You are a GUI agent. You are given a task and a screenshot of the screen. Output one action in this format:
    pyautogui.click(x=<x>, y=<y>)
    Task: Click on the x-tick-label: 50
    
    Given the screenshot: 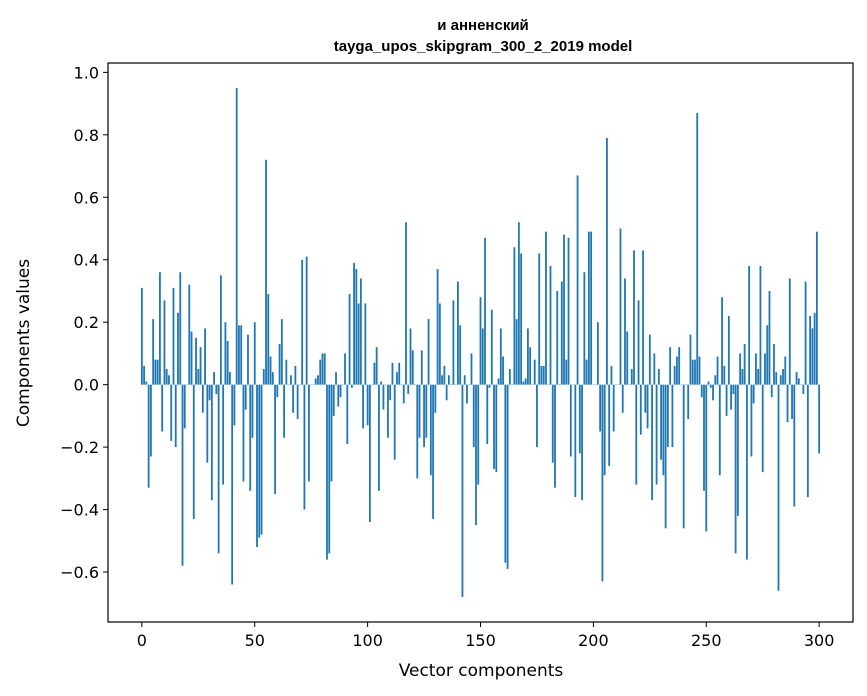 What is the action you would take?
    pyautogui.click(x=255, y=640)
    